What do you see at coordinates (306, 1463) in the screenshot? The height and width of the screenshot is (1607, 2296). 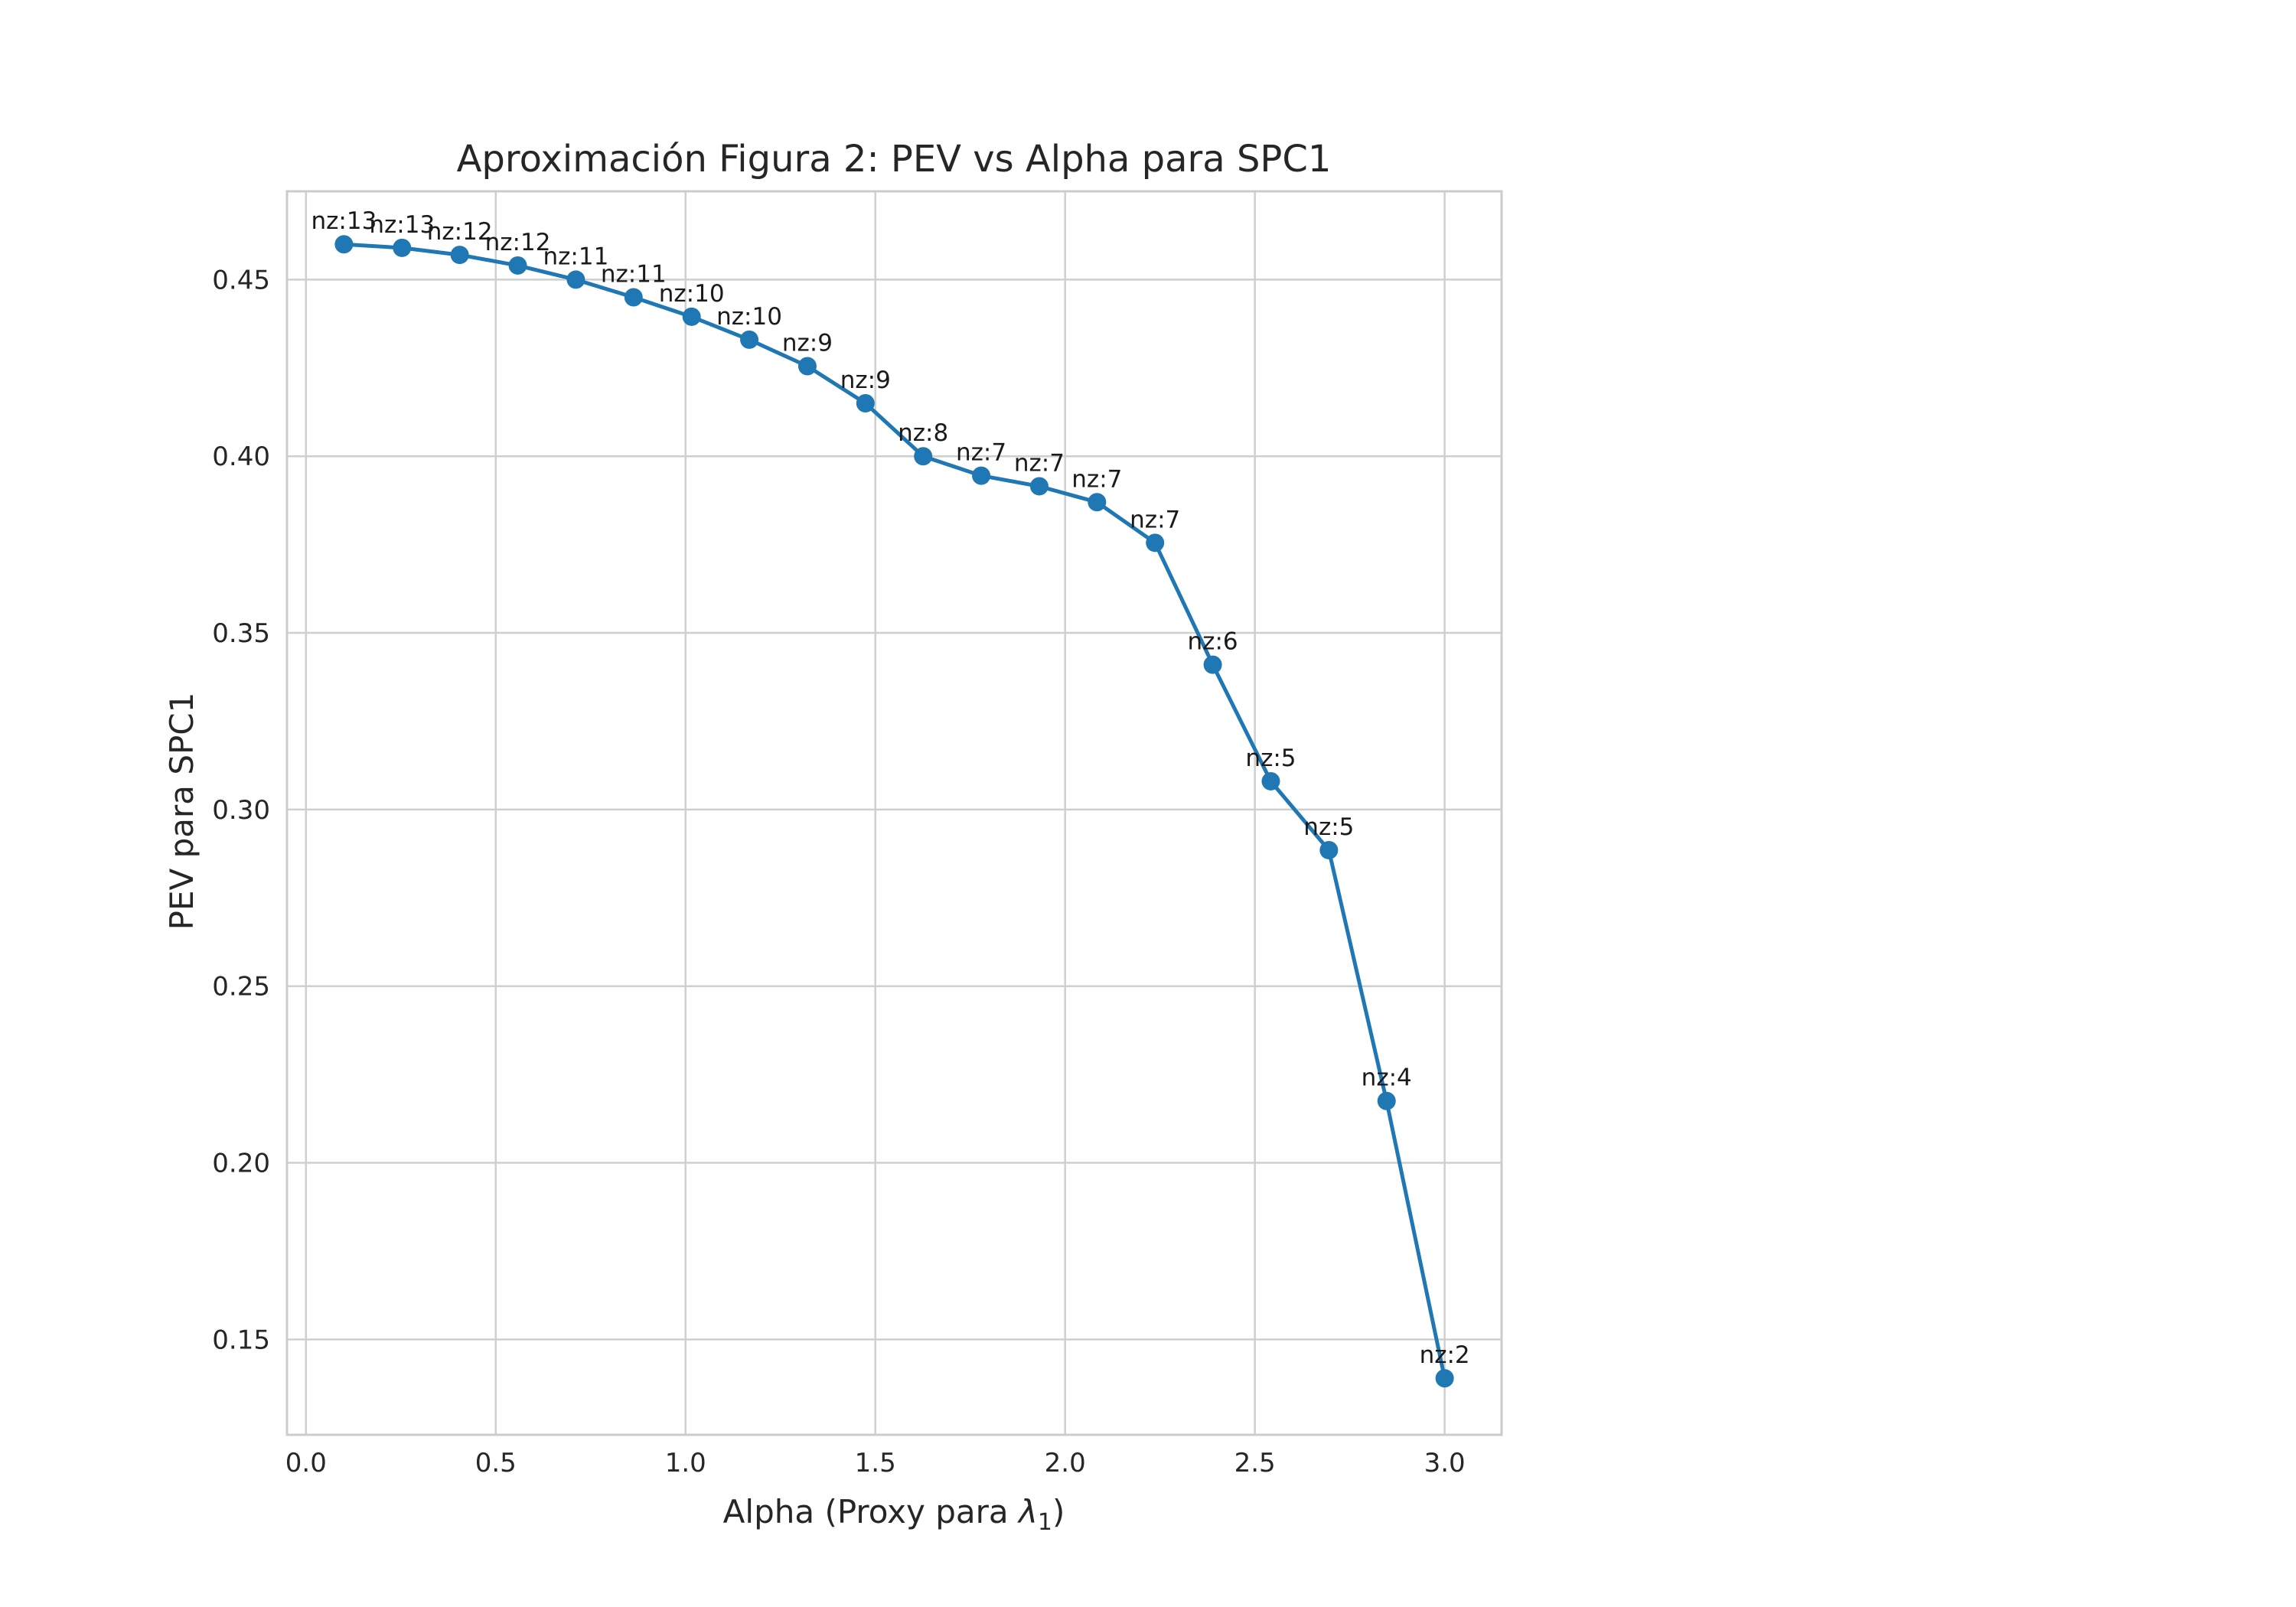 I see `x-tick-label: 0.0` at bounding box center [306, 1463].